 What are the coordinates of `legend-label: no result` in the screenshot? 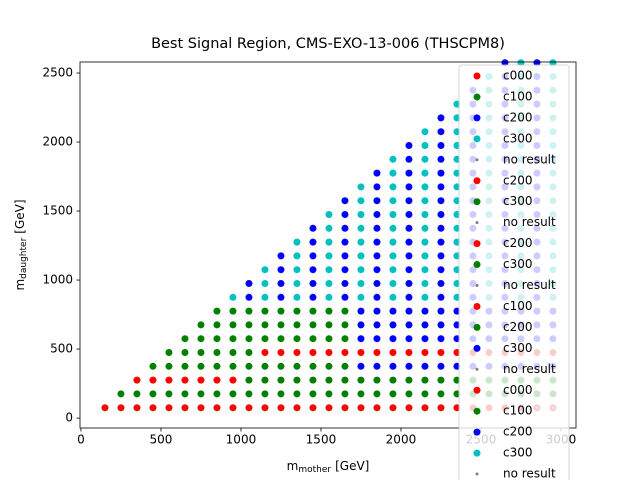 It's located at (529, 222).